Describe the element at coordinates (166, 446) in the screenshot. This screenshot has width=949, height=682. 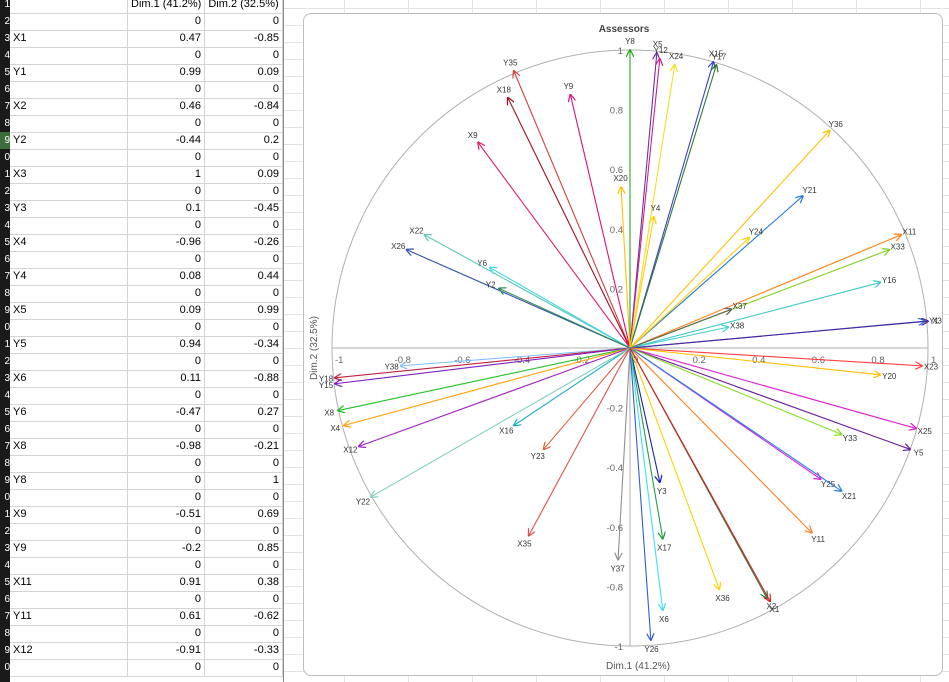
I see `dim1-cell: -0.98` at that location.